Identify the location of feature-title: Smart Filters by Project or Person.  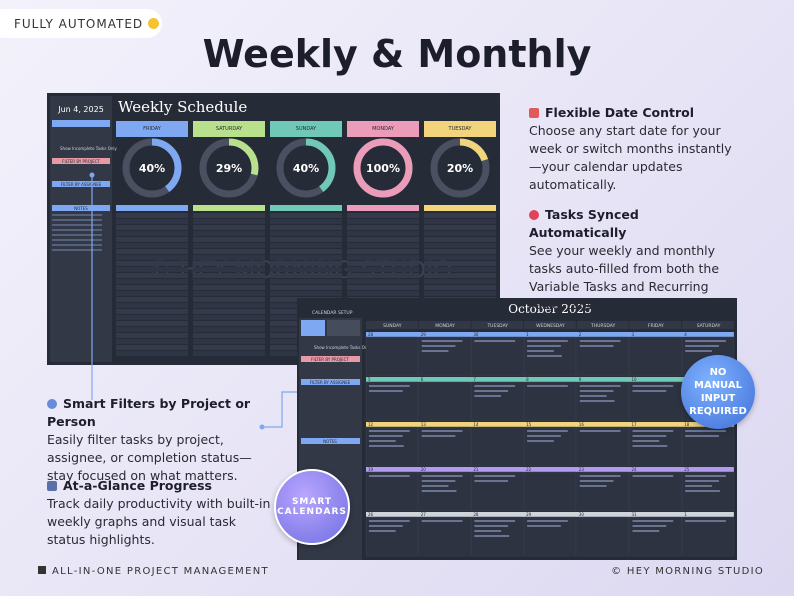
(149, 412).